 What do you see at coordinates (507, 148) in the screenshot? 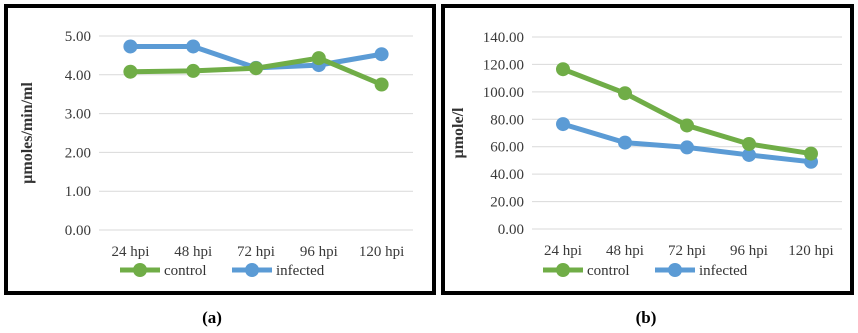
I see `y-tick-label: 60.00` at bounding box center [507, 148].